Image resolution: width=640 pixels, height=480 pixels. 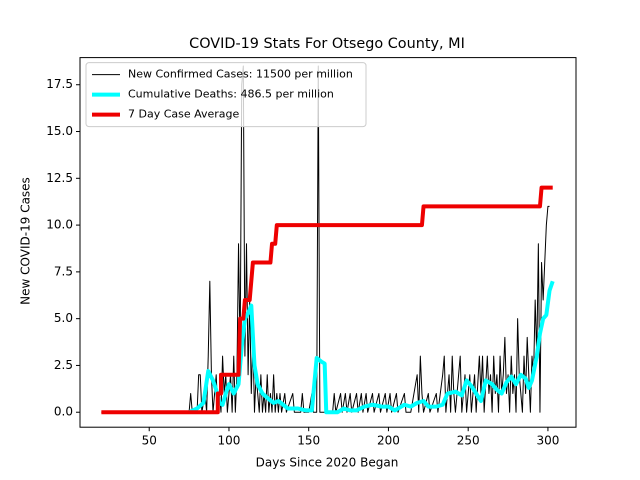 What do you see at coordinates (240, 74) in the screenshot?
I see `legend-label: New Confirmed Cases: 11500 per million` at bounding box center [240, 74].